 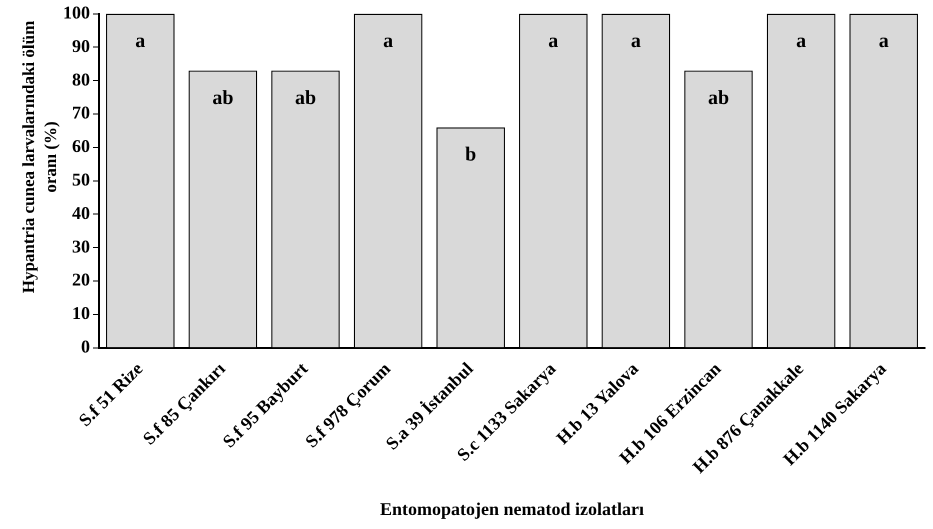 What do you see at coordinates (81, 112) in the screenshot?
I see `y-tick-label: 70` at bounding box center [81, 112].